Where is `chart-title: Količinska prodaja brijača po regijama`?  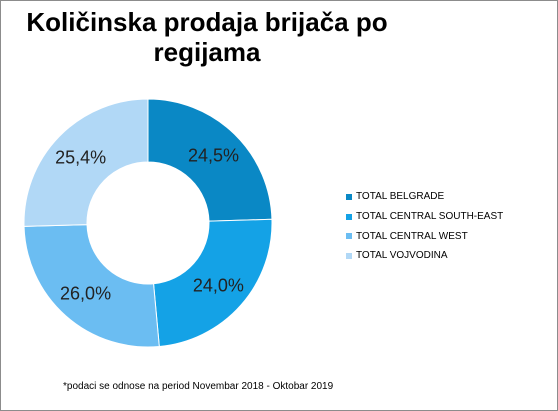 chart-title: Količinska prodaja brijača po regijama is located at coordinates (207, 37).